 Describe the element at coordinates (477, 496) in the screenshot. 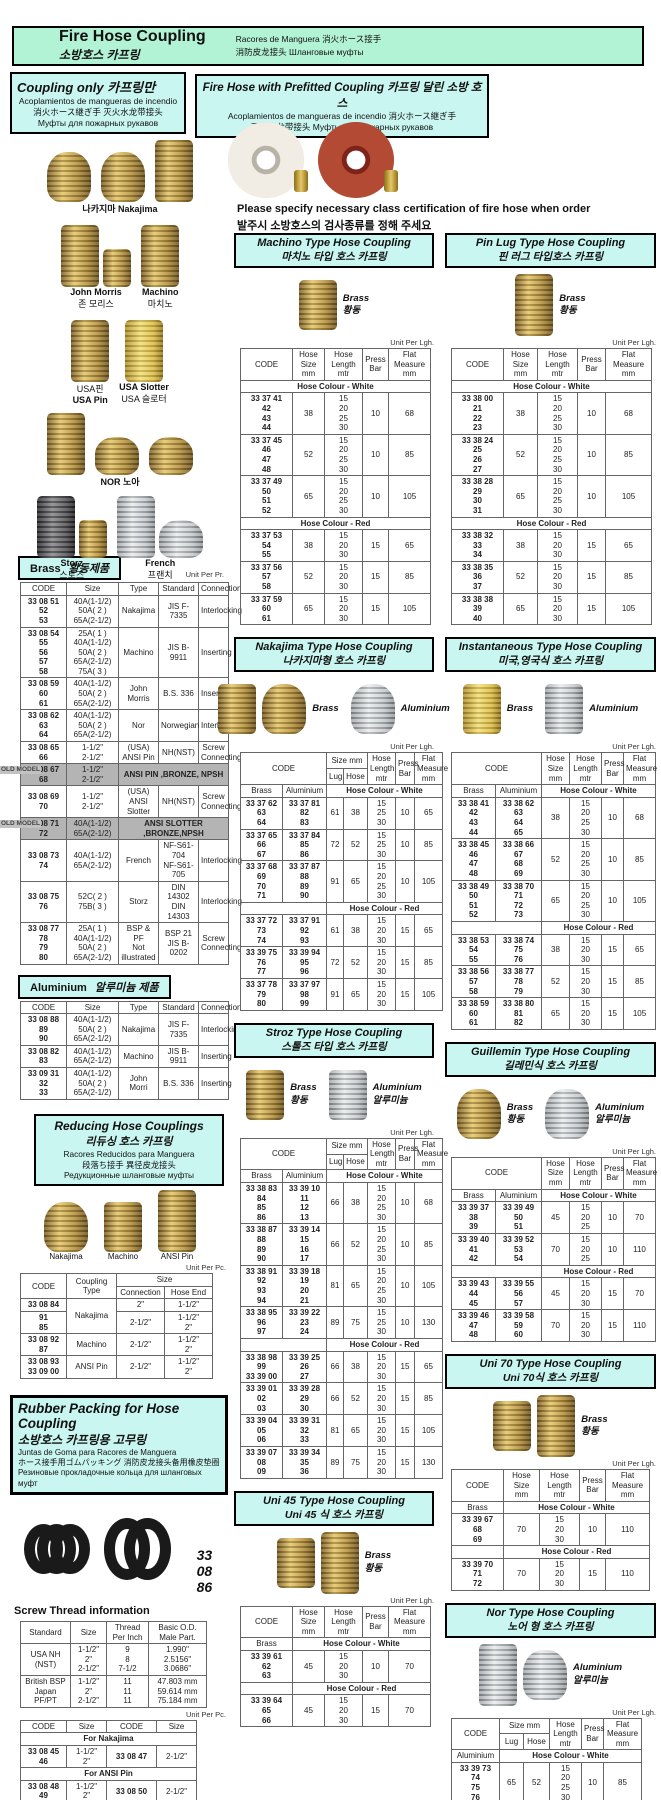

I see `table-cell: 33 38 28 29 30 31` at that location.